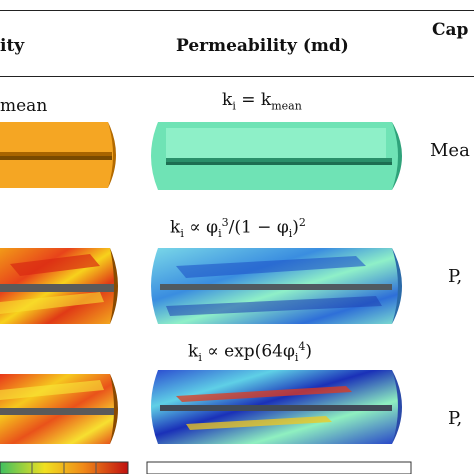  I want to click on header-capillary-fragment: Cap, so click(450, 30).